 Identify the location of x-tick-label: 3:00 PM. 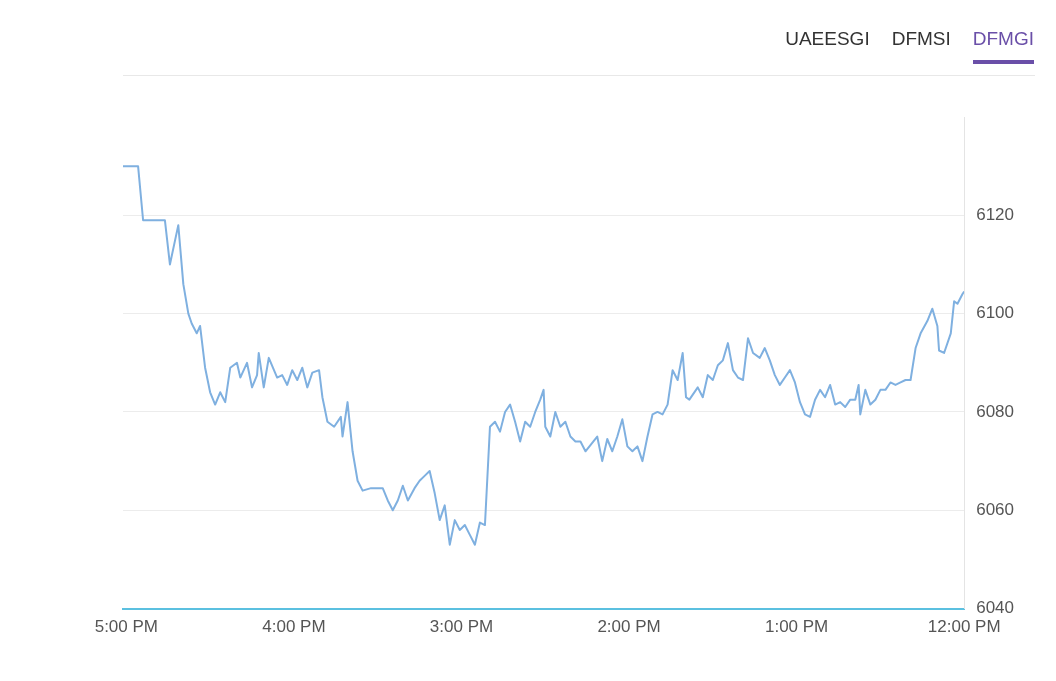
(461, 627).